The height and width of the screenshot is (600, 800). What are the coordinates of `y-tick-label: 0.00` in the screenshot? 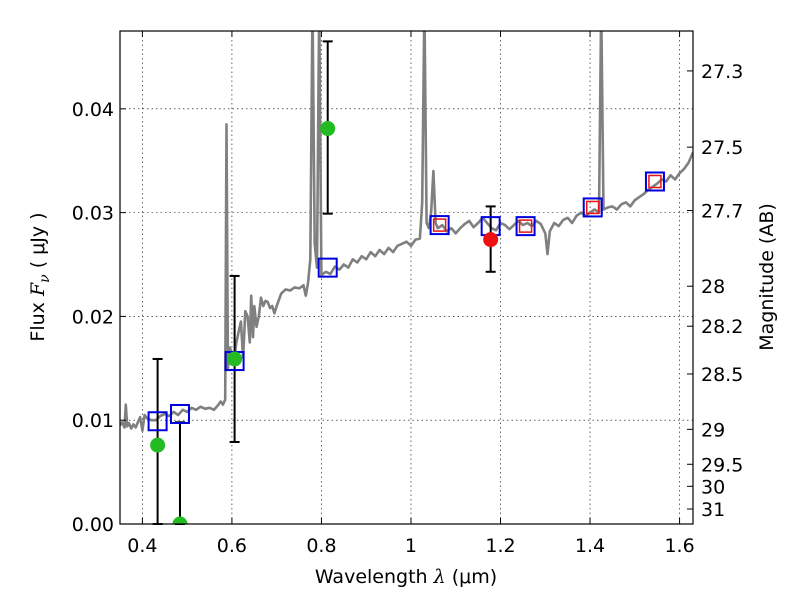 It's located at (93, 525).